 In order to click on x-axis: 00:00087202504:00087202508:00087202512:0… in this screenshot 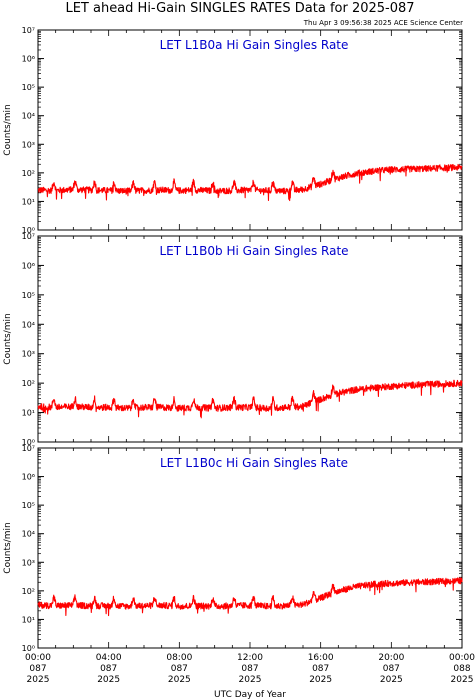, I will do `click(250, 669)`.